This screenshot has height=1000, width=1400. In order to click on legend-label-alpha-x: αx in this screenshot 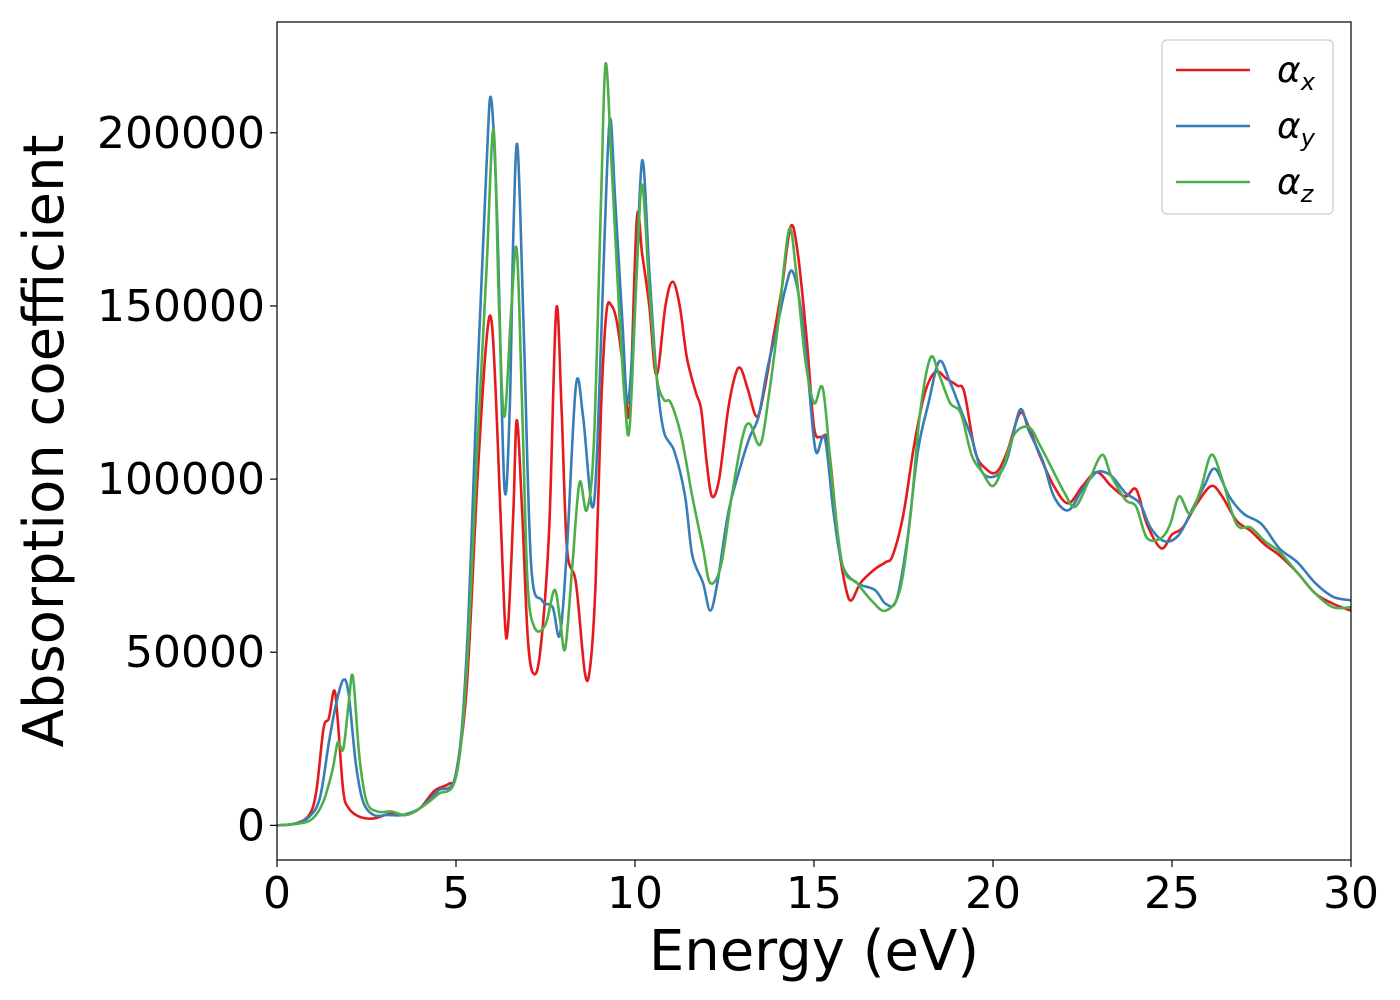, I will do `click(1296, 73)`.